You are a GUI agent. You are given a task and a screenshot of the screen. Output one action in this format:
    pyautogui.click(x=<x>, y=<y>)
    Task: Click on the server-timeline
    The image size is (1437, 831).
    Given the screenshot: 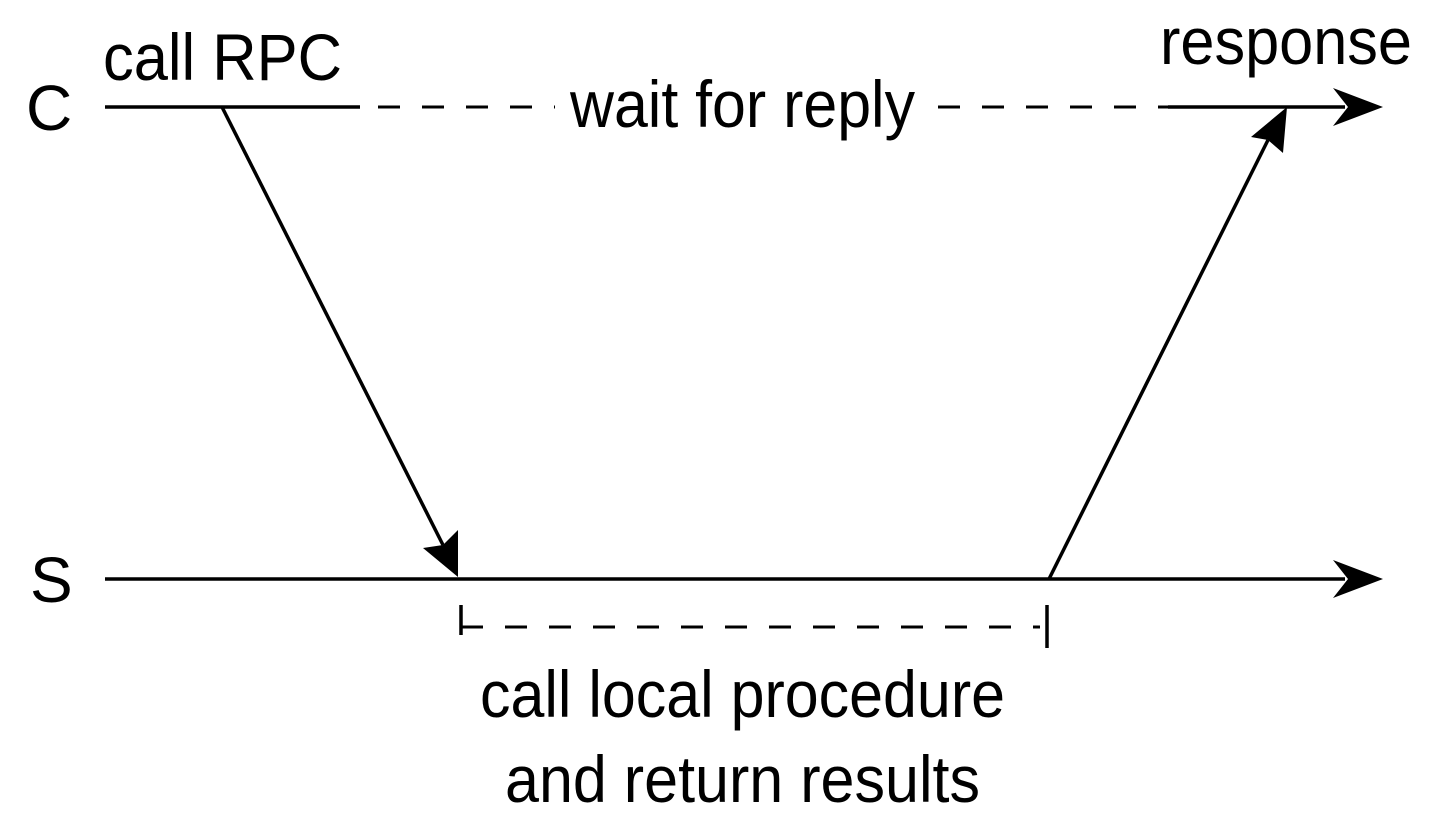 What is the action you would take?
    pyautogui.click(x=744, y=579)
    